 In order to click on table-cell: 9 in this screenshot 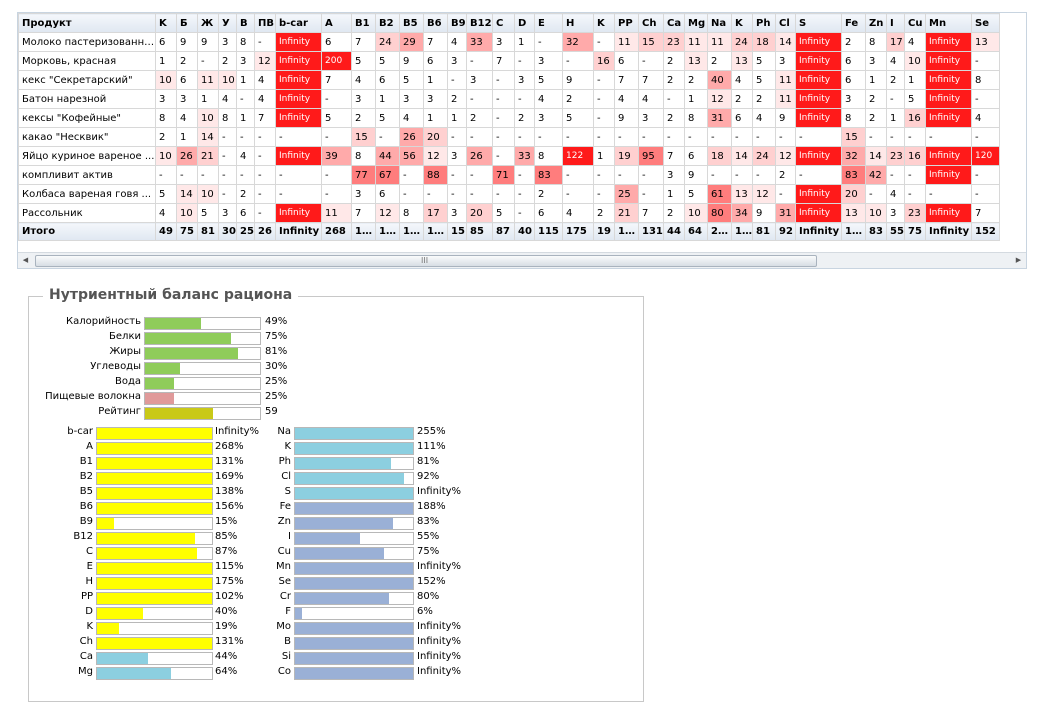, I will do `click(696, 175)`.